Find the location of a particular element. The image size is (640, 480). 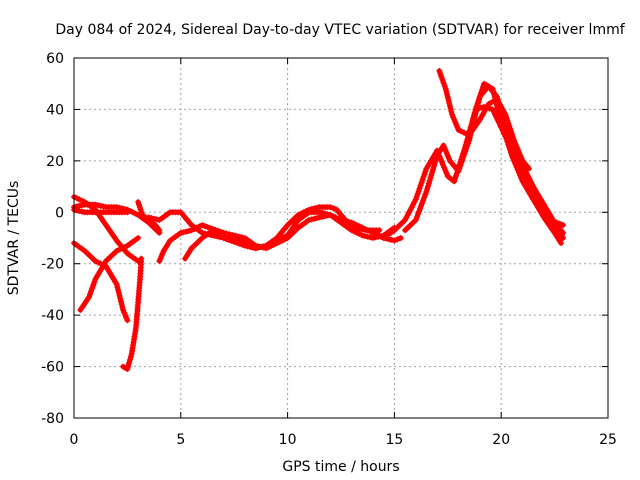

x-tick-label: 15 is located at coordinates (394, 440).